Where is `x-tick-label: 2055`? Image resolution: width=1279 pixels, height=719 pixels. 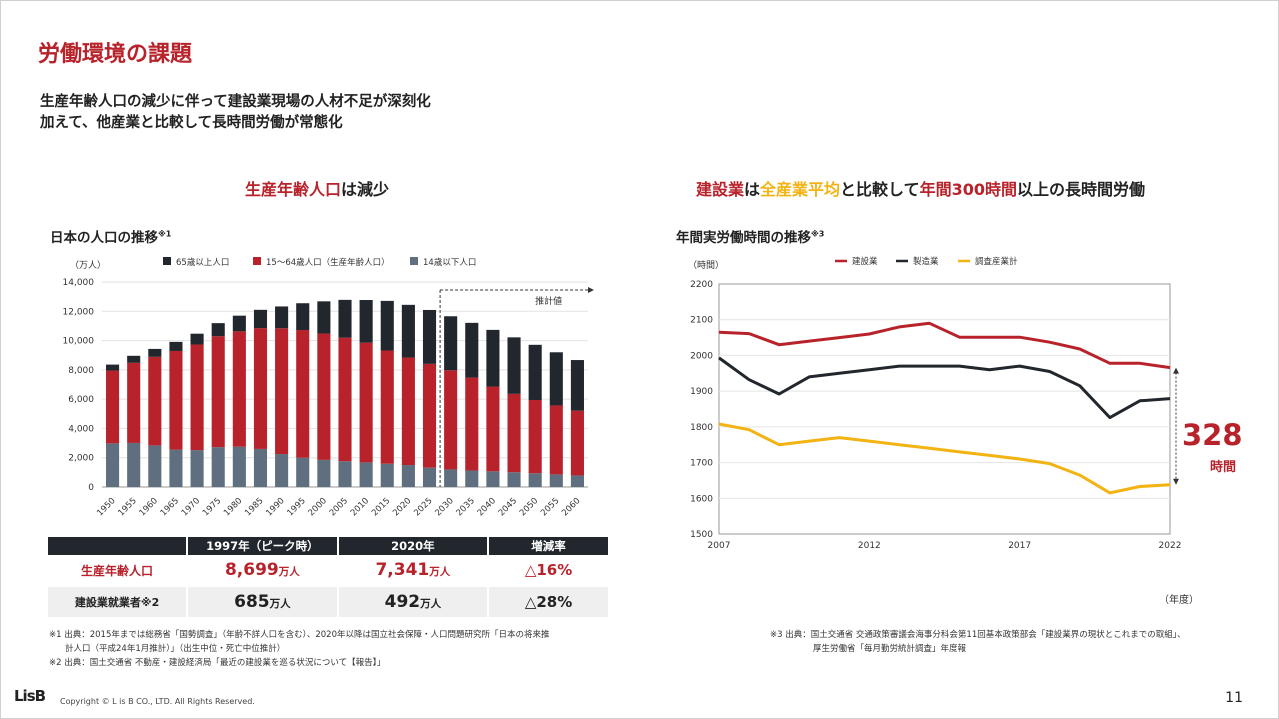 x-tick-label: 2055 is located at coordinates (550, 507).